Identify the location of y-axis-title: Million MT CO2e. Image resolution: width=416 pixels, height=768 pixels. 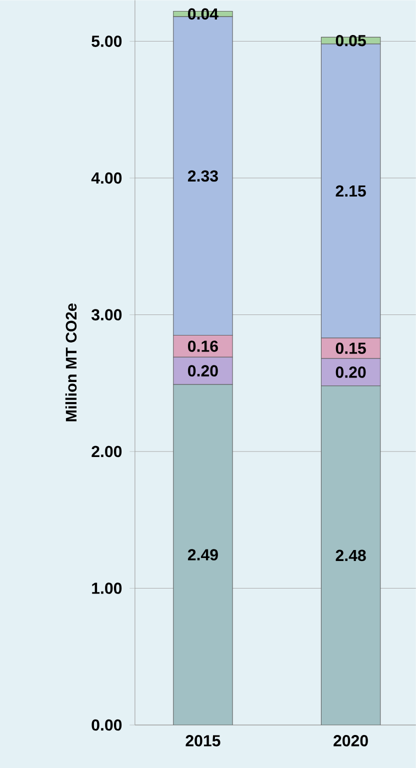
(71, 363).